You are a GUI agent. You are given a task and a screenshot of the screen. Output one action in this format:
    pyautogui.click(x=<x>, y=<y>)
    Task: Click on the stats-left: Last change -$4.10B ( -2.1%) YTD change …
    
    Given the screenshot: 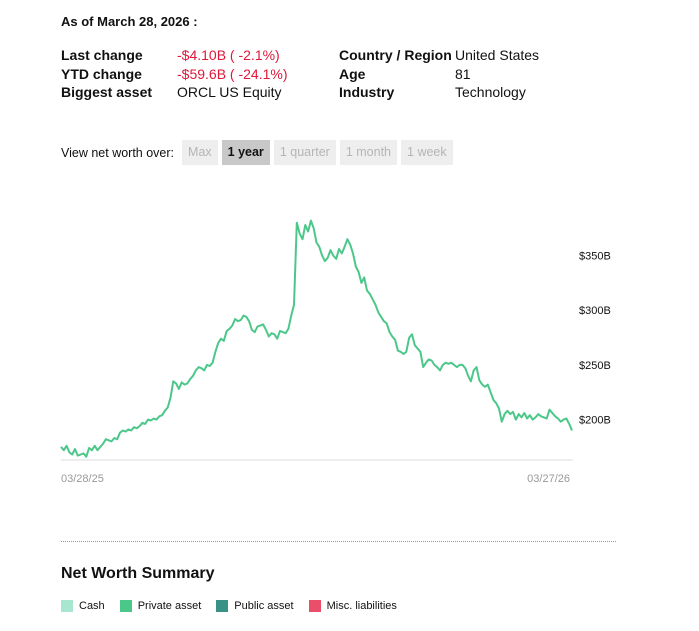 What is the action you would take?
    pyautogui.click(x=174, y=74)
    